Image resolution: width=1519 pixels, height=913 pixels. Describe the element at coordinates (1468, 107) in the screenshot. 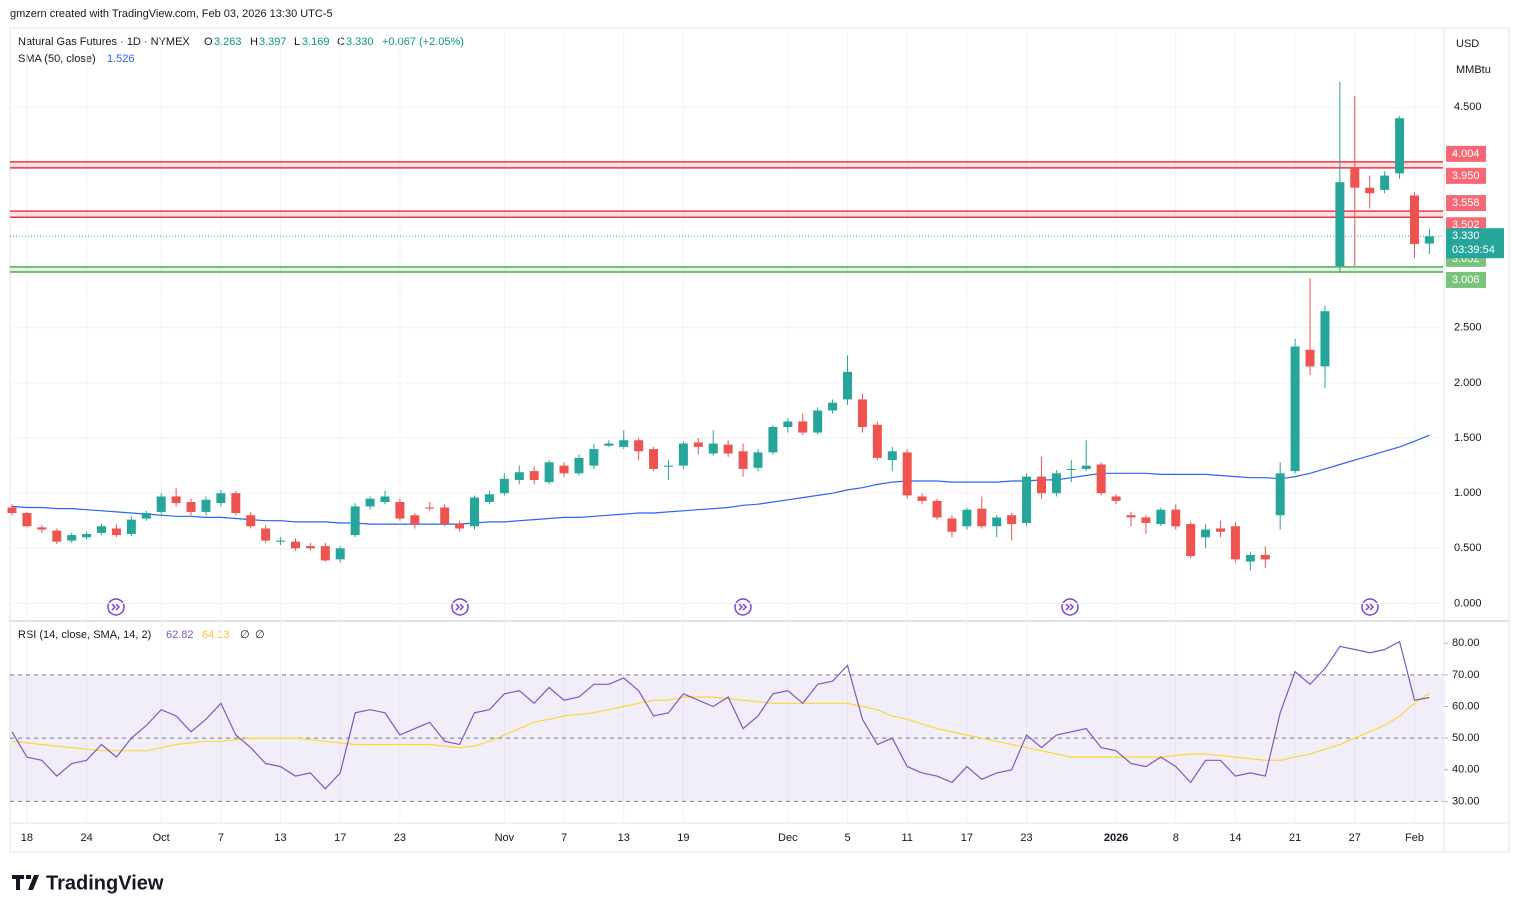

I see `y-tick-label: 4.500` at that location.